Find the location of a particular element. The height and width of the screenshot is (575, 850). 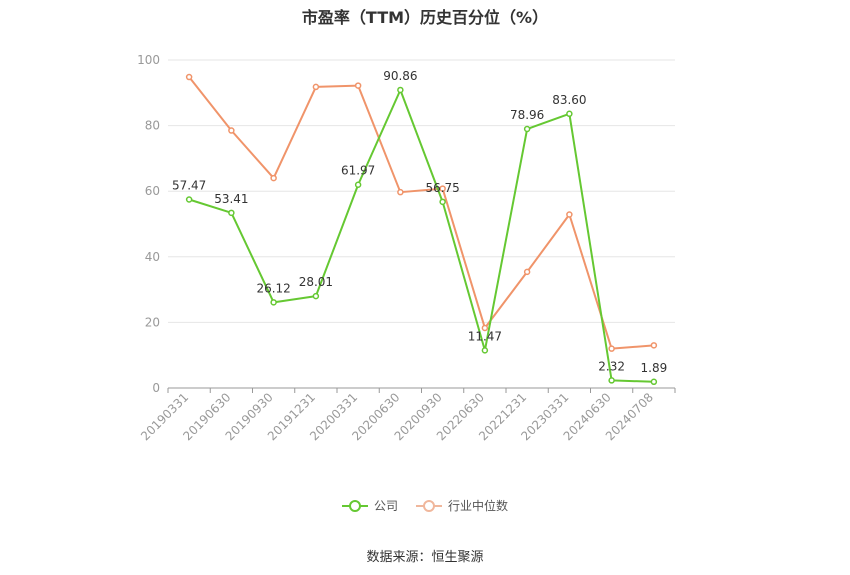

company-data-label: 78.96 is located at coordinates (527, 115).